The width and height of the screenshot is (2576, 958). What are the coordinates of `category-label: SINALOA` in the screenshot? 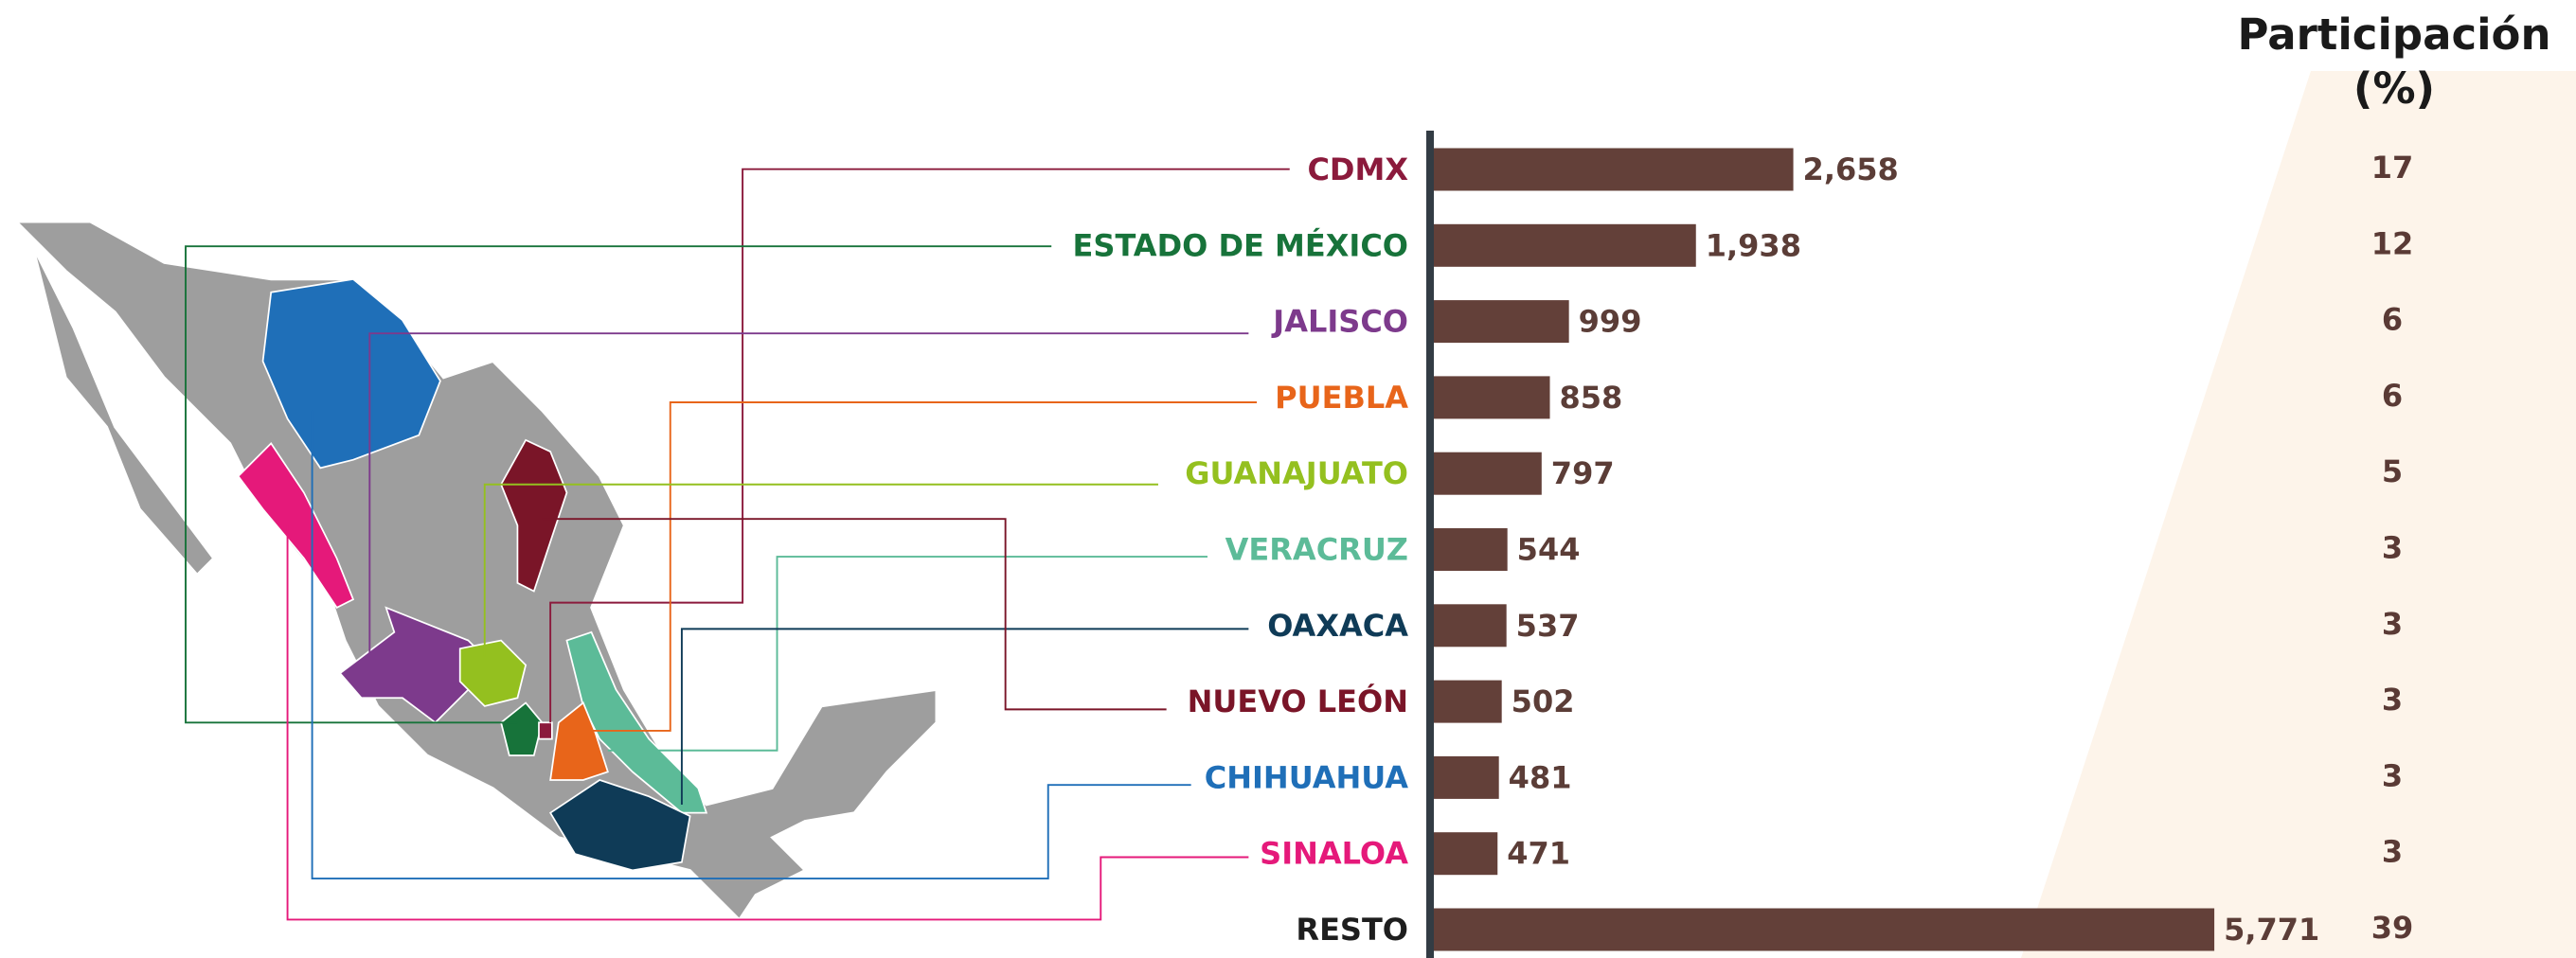 It's located at (1334, 854).